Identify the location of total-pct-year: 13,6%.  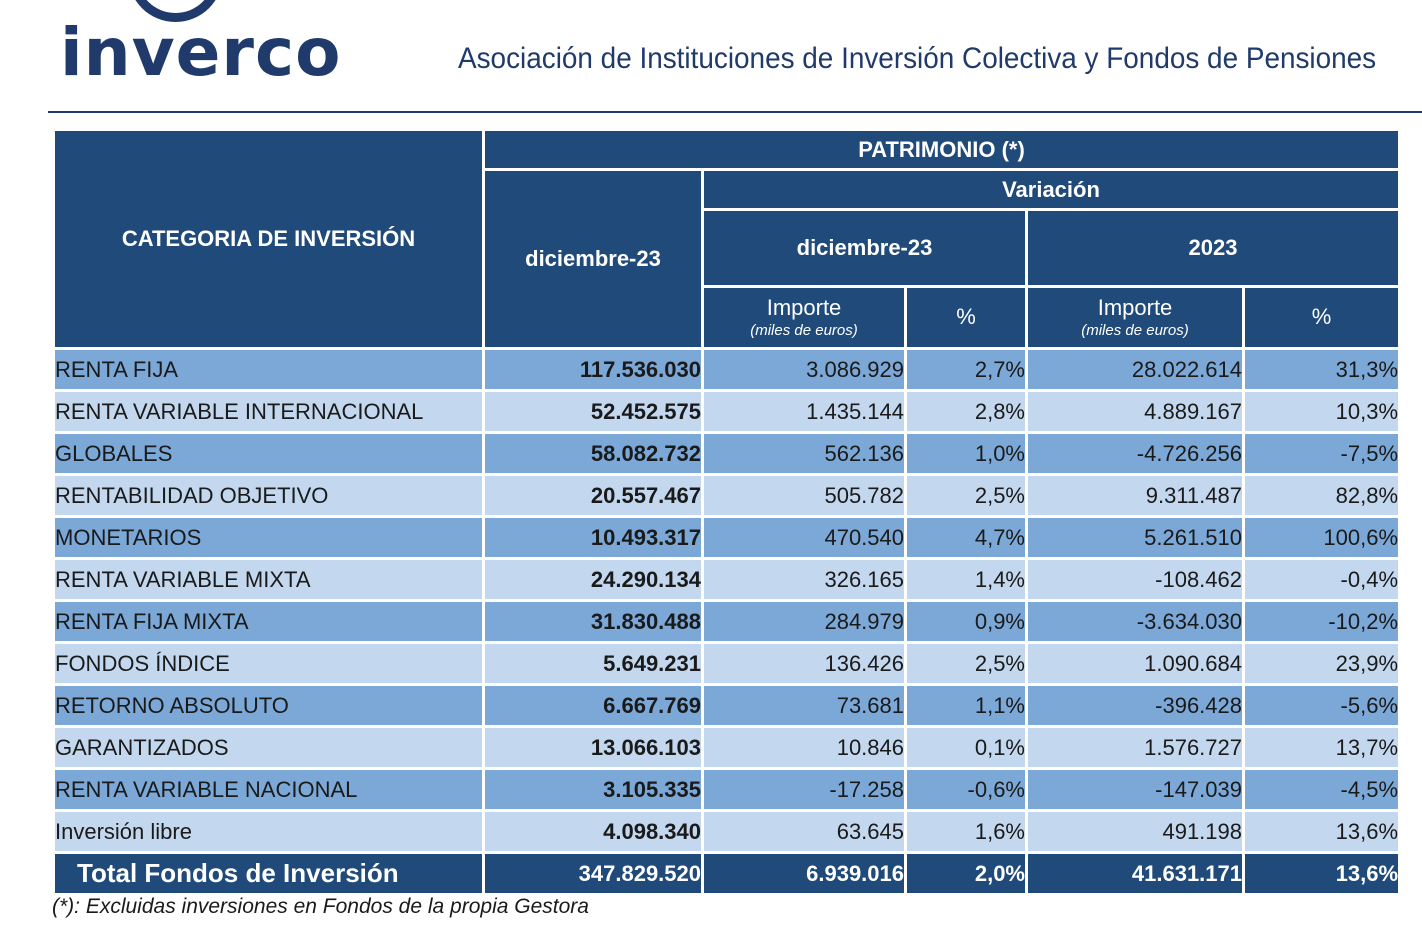
(1321, 873).